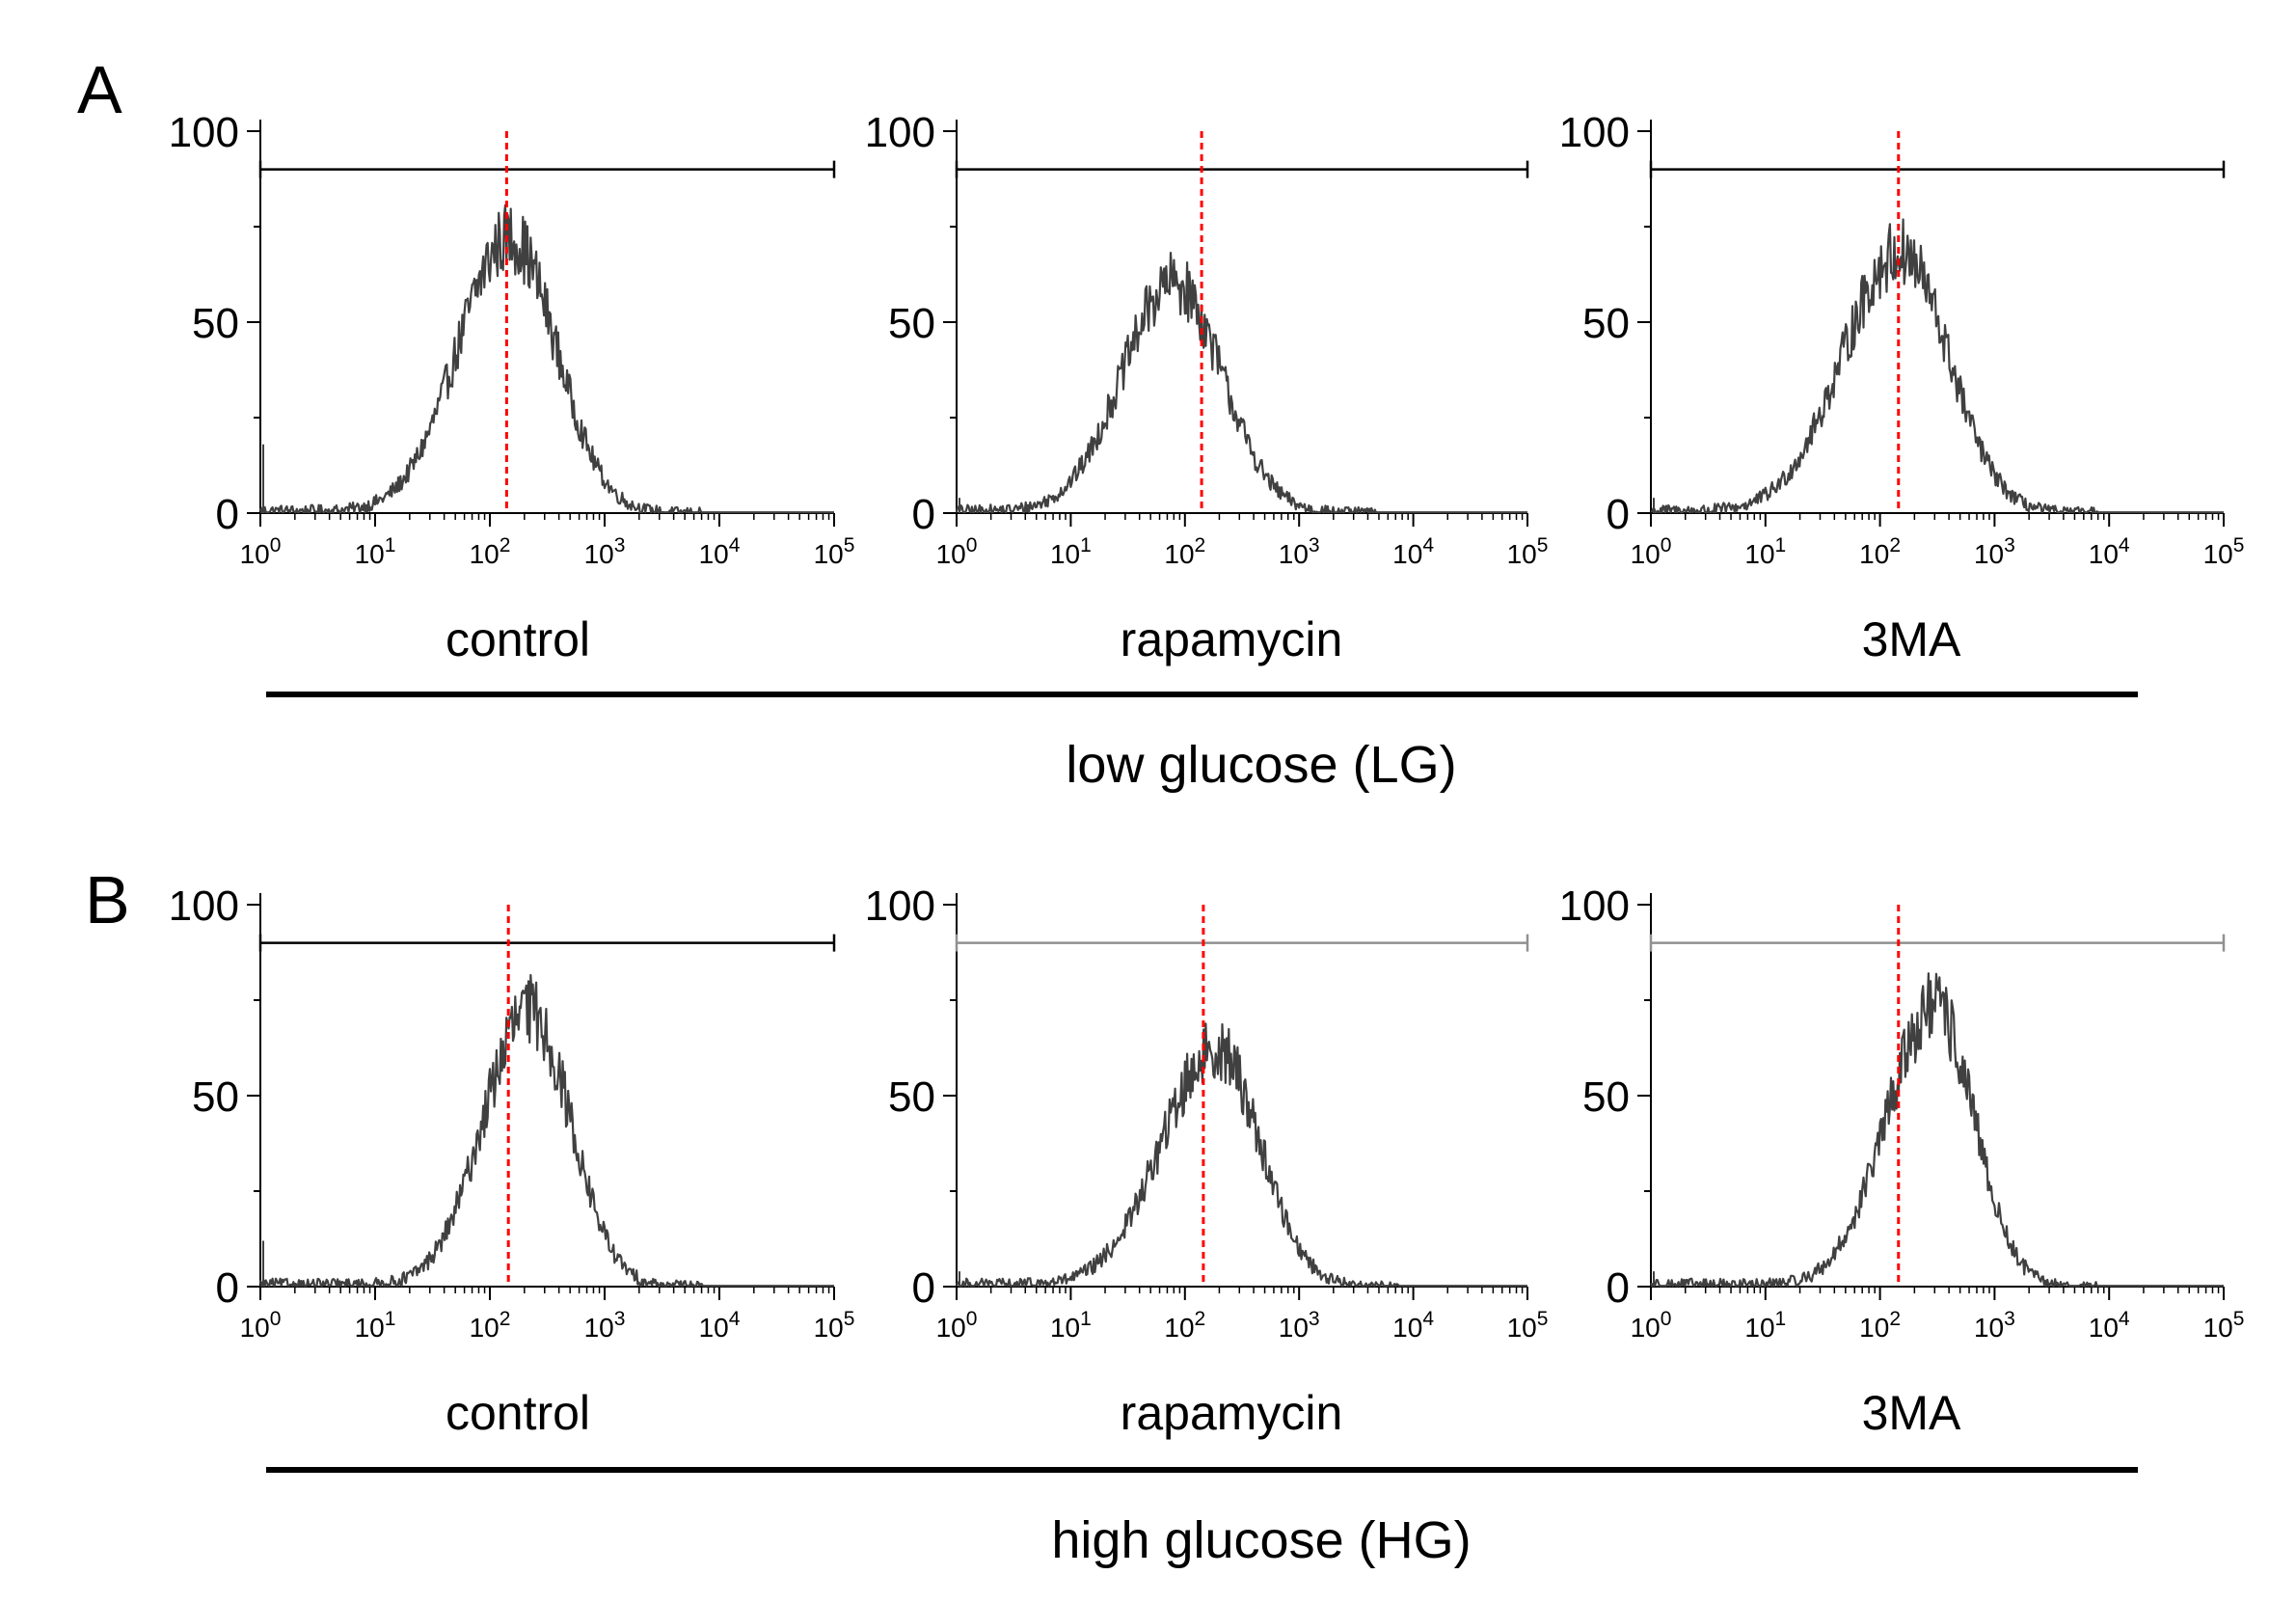 The height and width of the screenshot is (1602, 2296). I want to click on p0-y-tick-label: 50, so click(215, 323).